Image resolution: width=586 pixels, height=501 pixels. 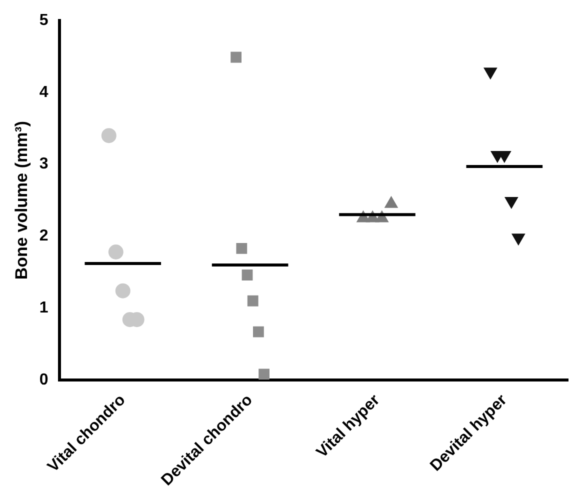 I want to click on y-tick-label: 2, so click(x=43, y=236).